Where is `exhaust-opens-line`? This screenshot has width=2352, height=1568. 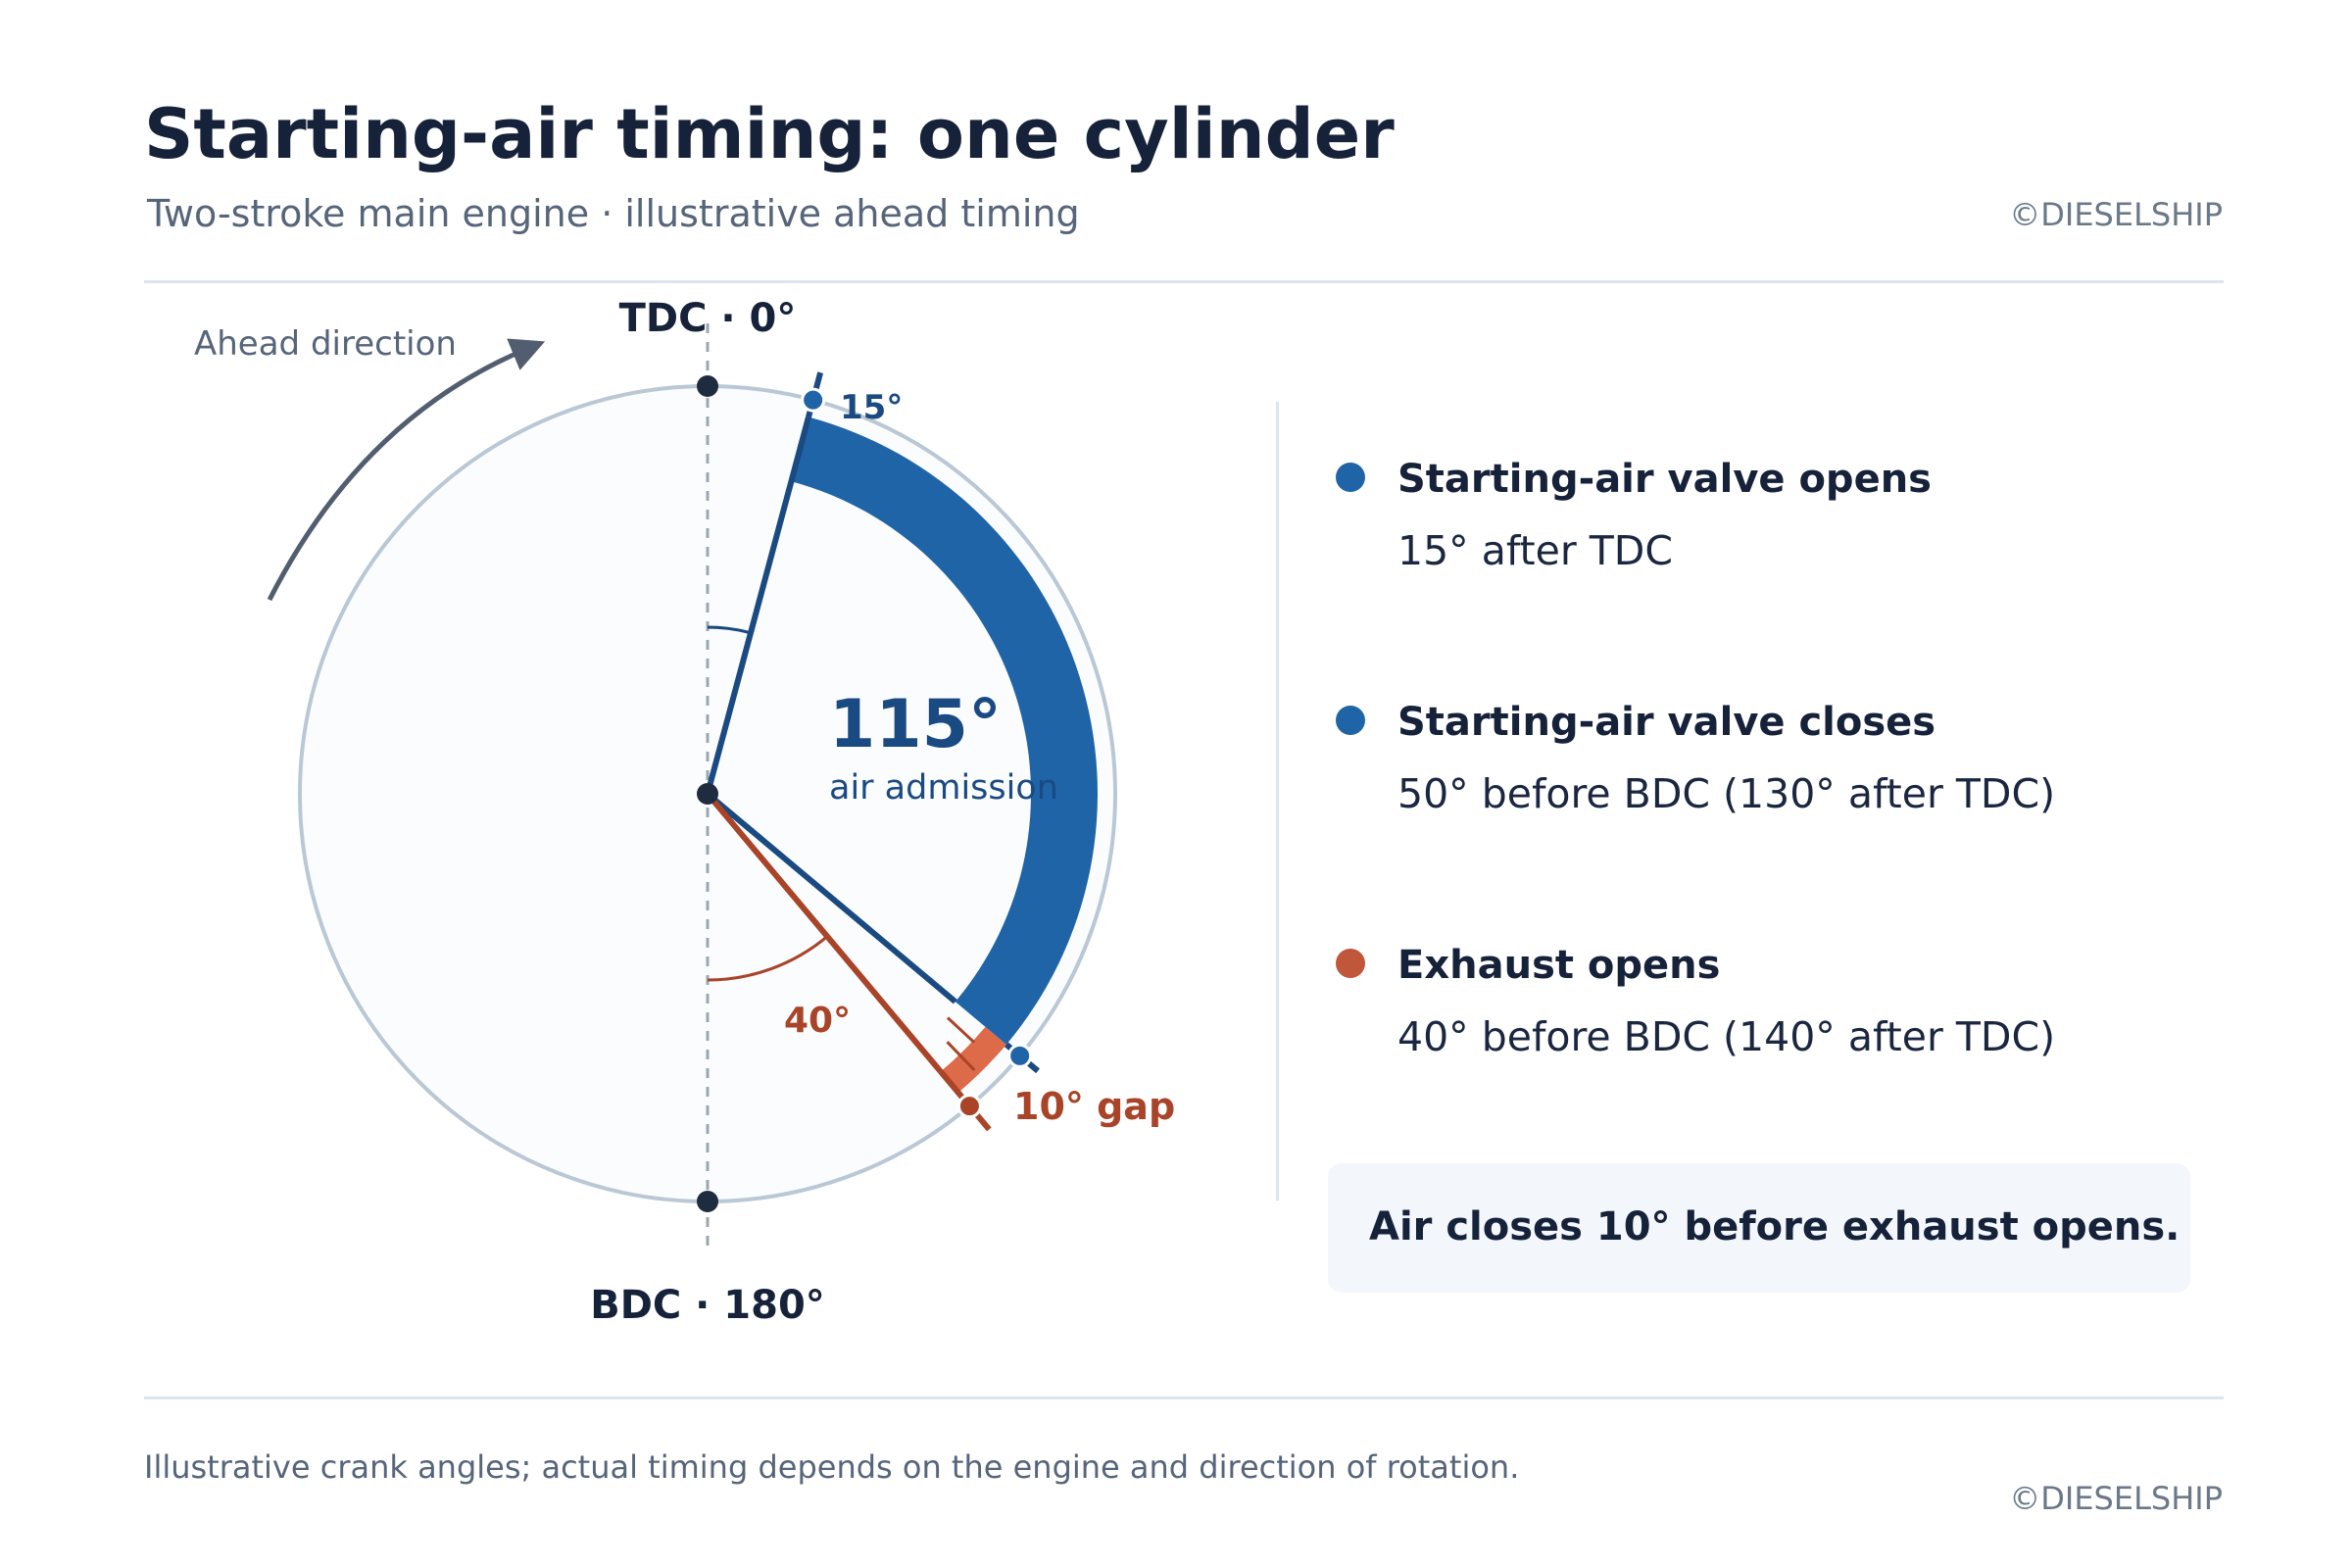 exhaust-opens-line is located at coordinates (824, 933).